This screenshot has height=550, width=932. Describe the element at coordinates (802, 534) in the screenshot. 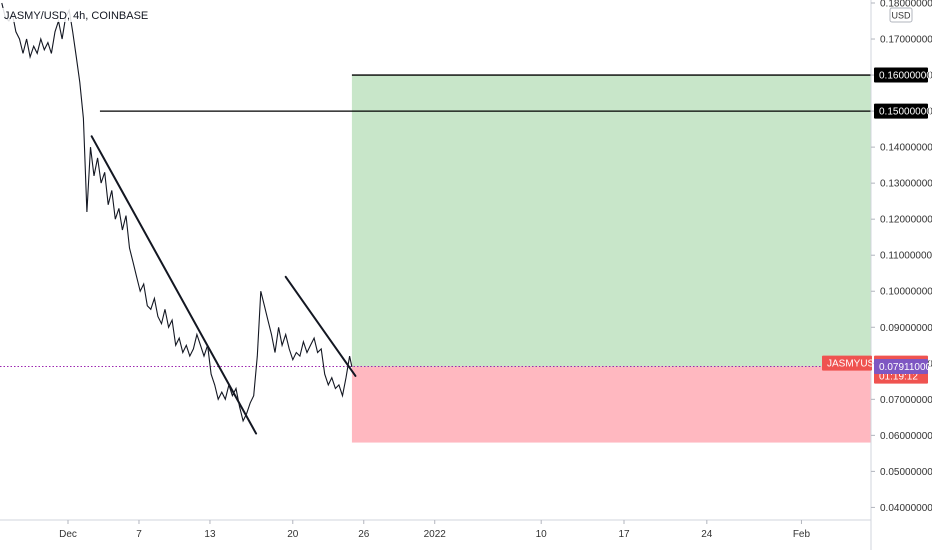

I see `x-tick-label: Feb` at that location.